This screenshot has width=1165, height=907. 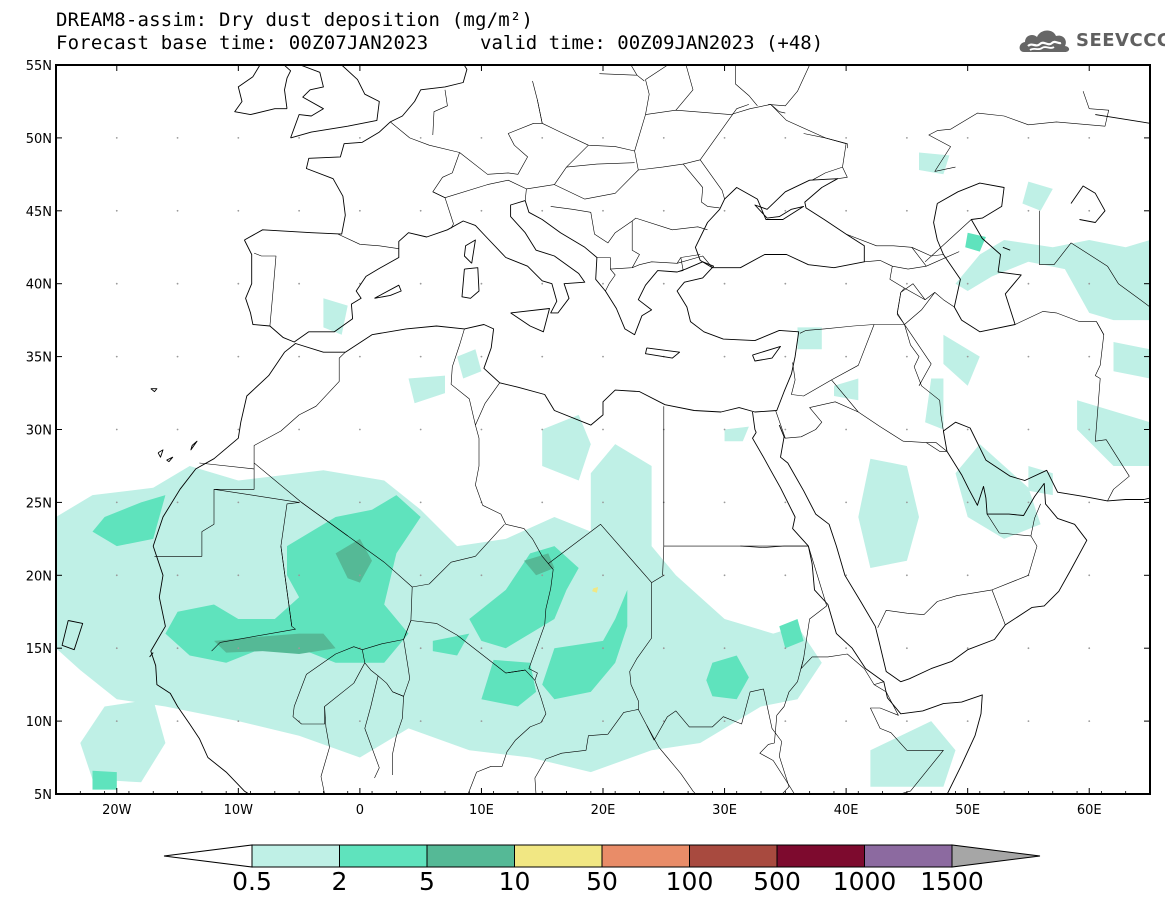 What do you see at coordinates (208, 856) in the screenshot?
I see `colorbar-under-triangle` at bounding box center [208, 856].